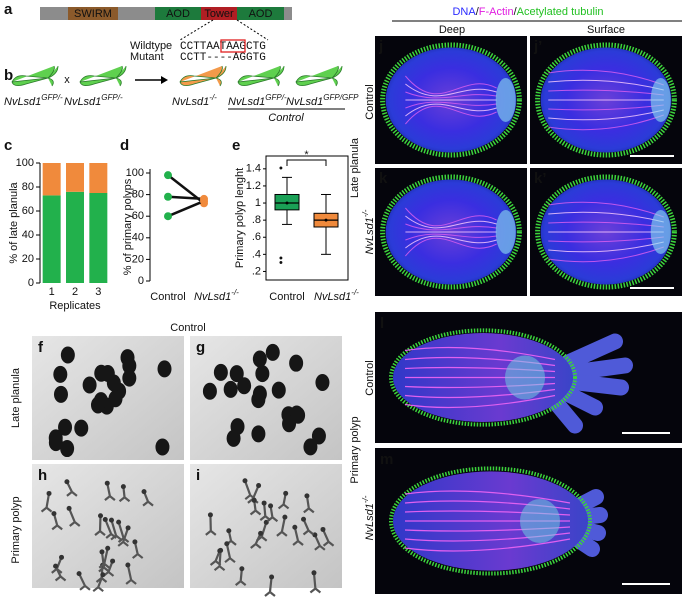 This screenshot has height=597, width=685. I want to click on genotype-sup: GFP/GFP, so click(341, 97).